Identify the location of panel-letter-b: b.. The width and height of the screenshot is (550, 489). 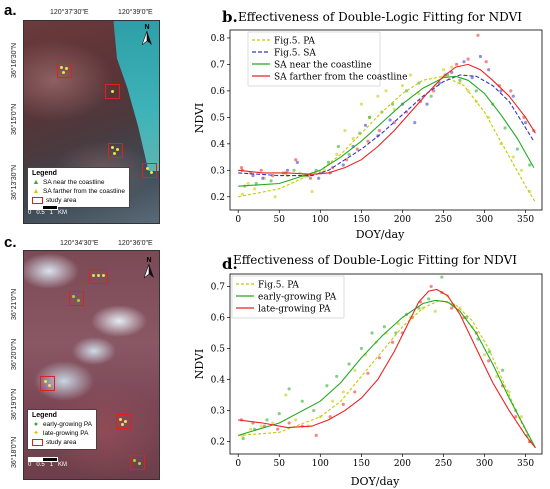
(230, 17).